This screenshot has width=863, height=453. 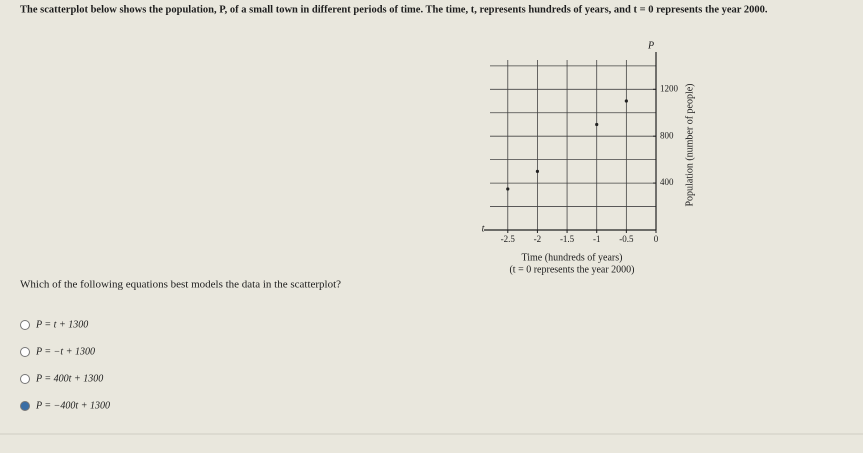 What do you see at coordinates (72, 405) in the screenshot?
I see `option: P = −400t + 1300` at bounding box center [72, 405].